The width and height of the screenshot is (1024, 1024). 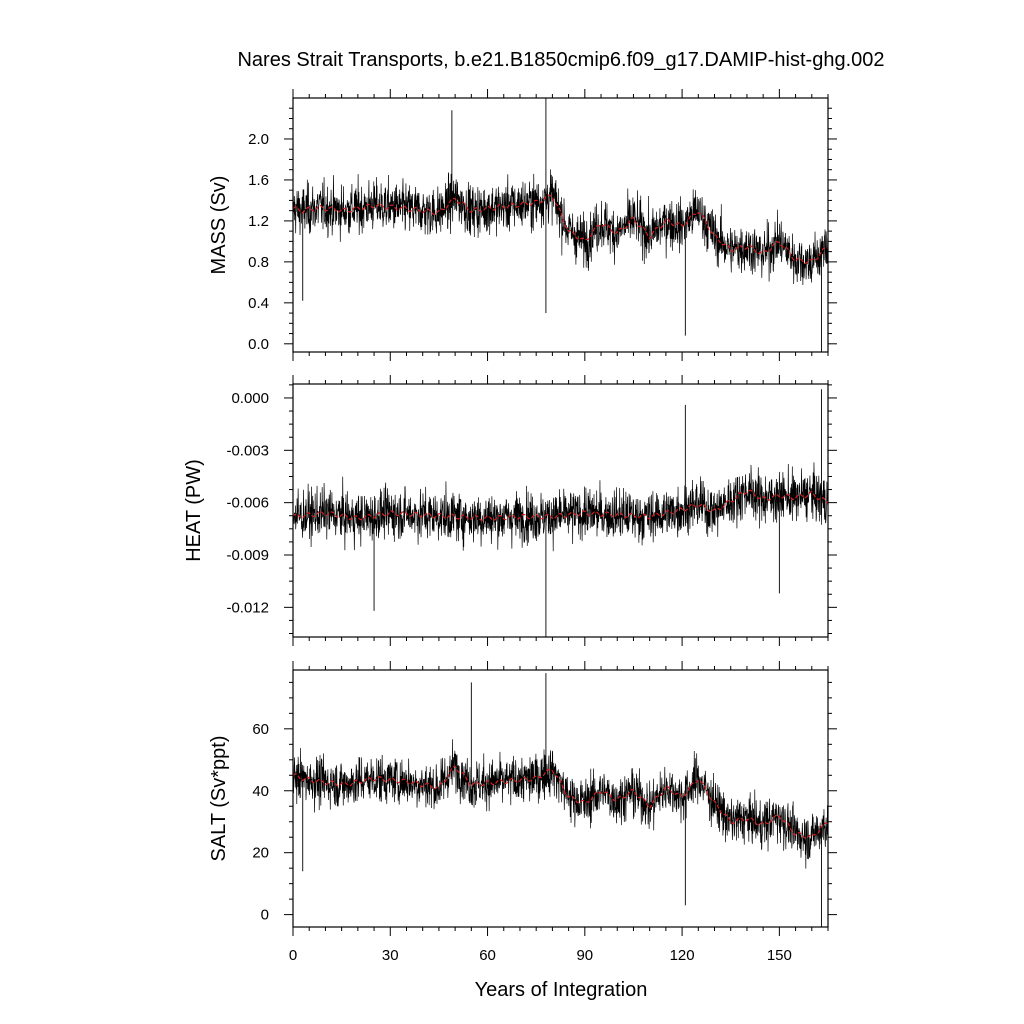 I want to click on x-tick-label: 30, so click(x=390, y=955).